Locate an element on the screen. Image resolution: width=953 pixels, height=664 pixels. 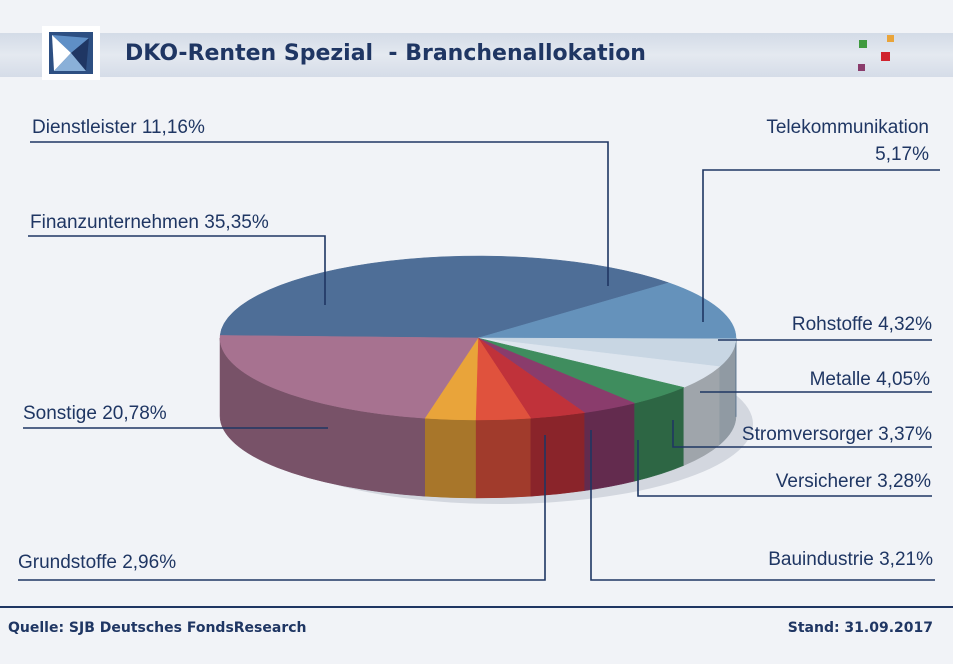
slice-label-2: Telekommunikation is located at coordinates (847, 127).